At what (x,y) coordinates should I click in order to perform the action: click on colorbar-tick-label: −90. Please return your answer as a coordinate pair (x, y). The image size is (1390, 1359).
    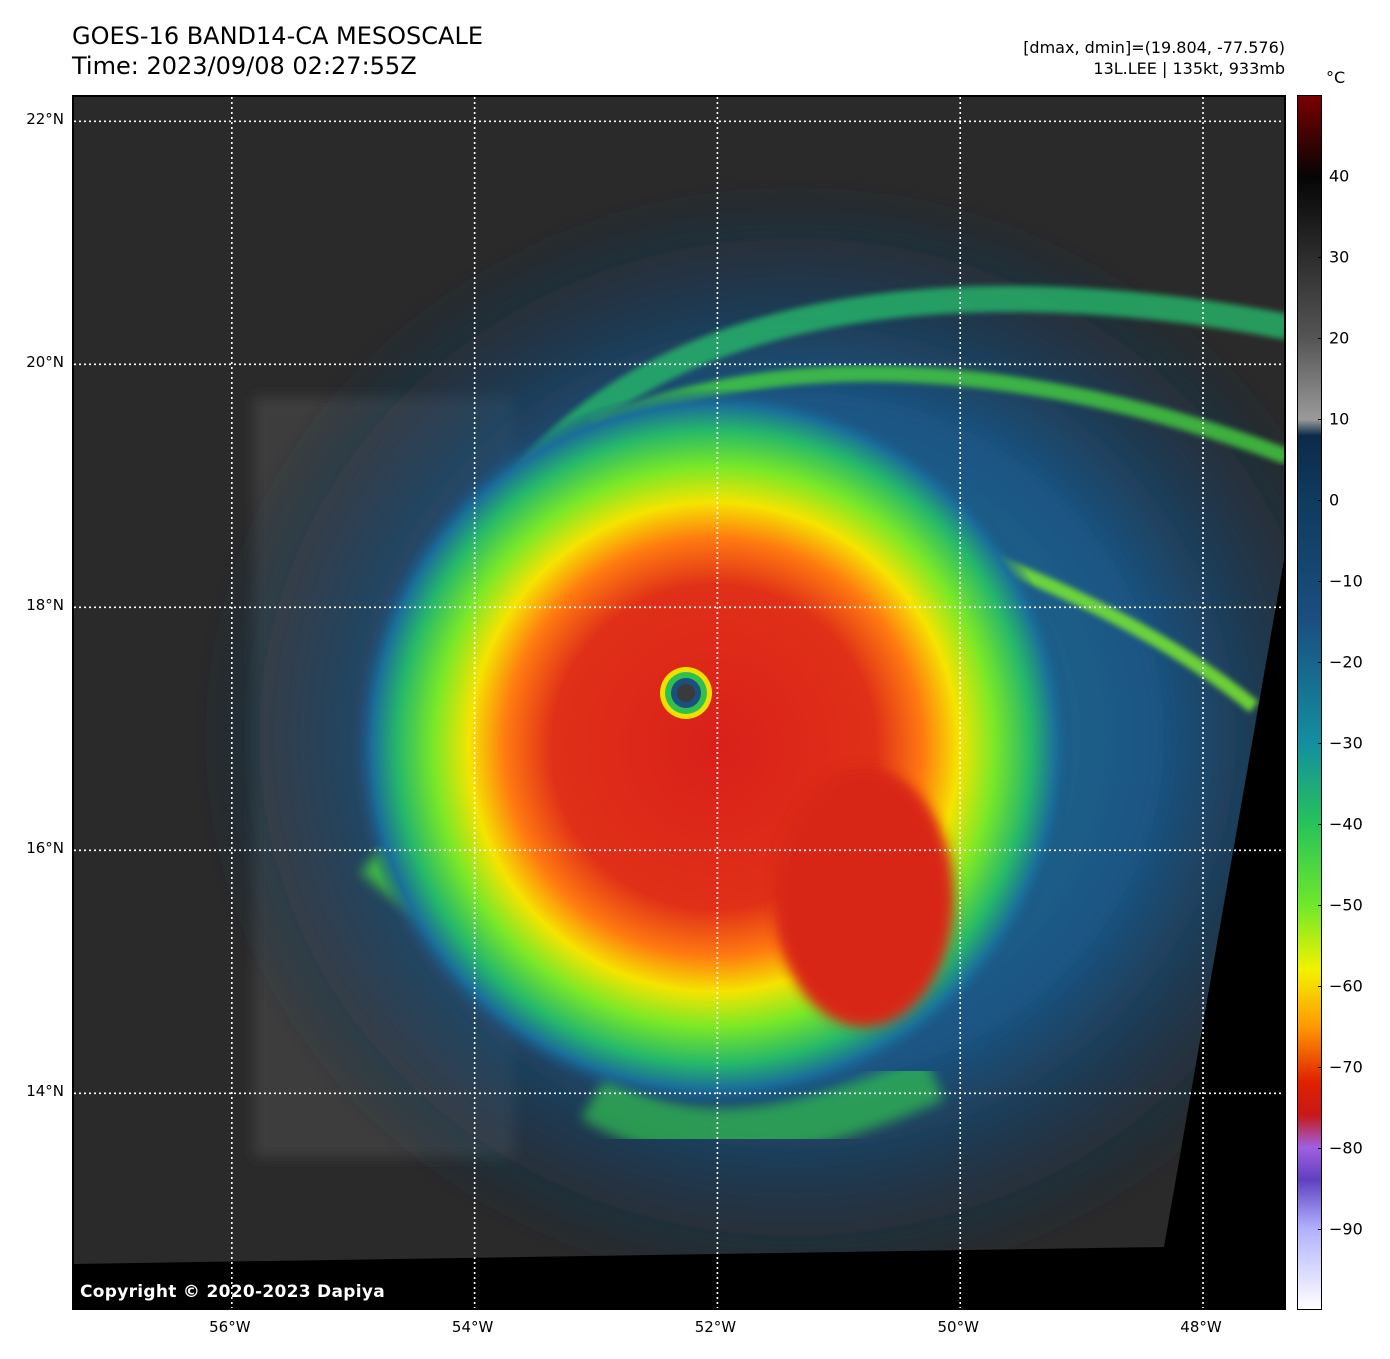
    Looking at the image, I should click on (1346, 1229).